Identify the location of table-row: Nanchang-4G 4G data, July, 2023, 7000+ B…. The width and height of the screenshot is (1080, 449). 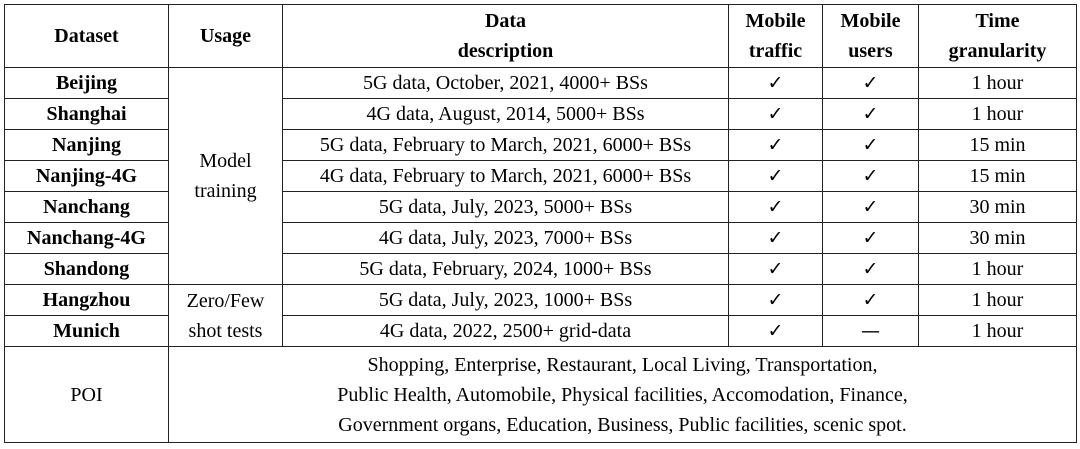
(540, 238).